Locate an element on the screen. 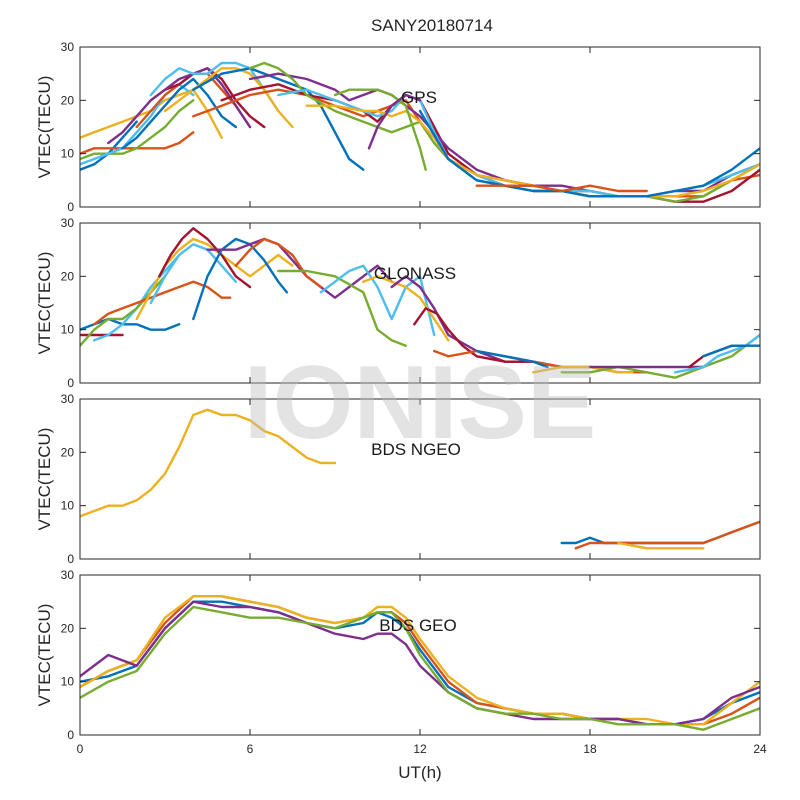 The height and width of the screenshot is (800, 800). x-tick-label: 12 is located at coordinates (420, 749).